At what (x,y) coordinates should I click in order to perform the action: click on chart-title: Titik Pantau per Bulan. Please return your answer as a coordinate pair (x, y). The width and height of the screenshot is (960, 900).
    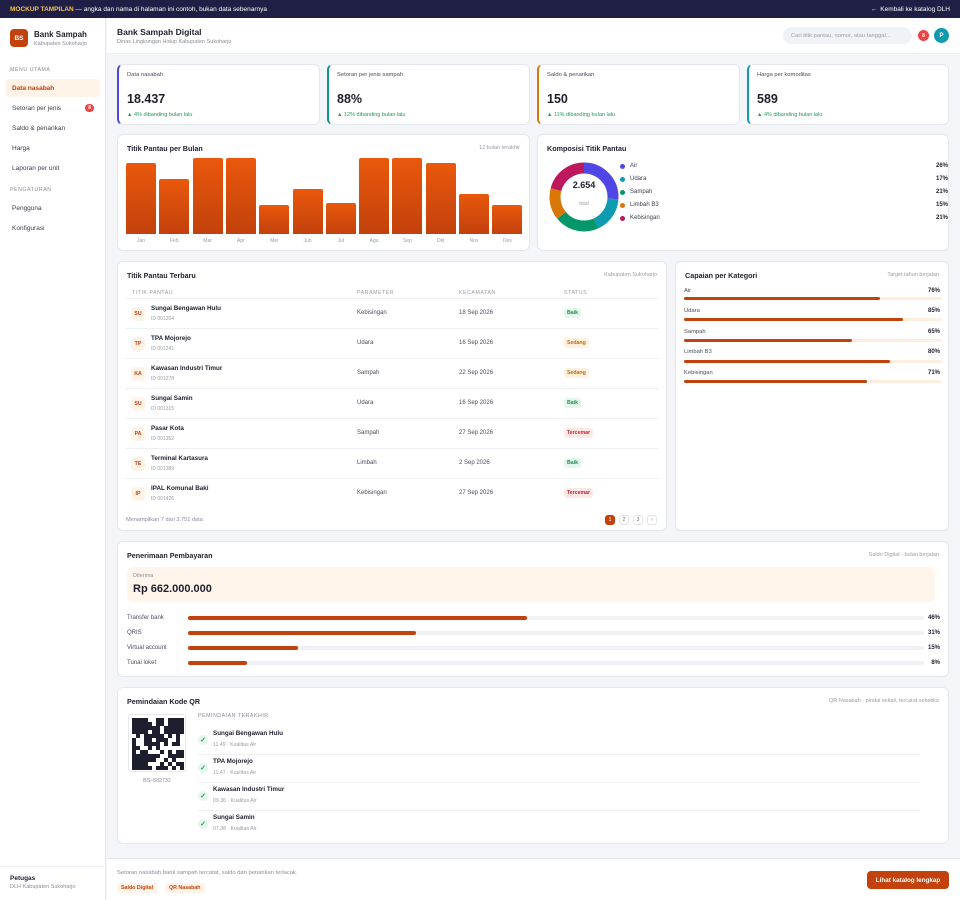
    Looking at the image, I should click on (165, 148).